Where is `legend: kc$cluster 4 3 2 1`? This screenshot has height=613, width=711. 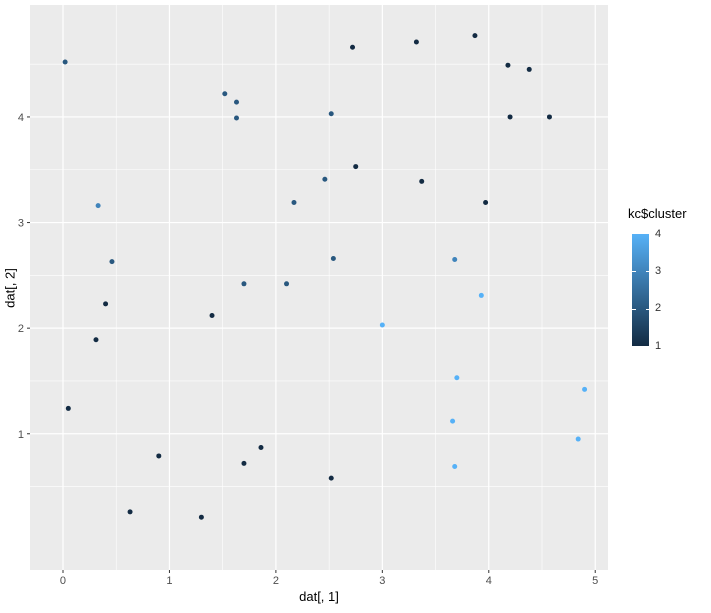
legend: kc$cluster 4 3 2 1 is located at coordinates (667, 286).